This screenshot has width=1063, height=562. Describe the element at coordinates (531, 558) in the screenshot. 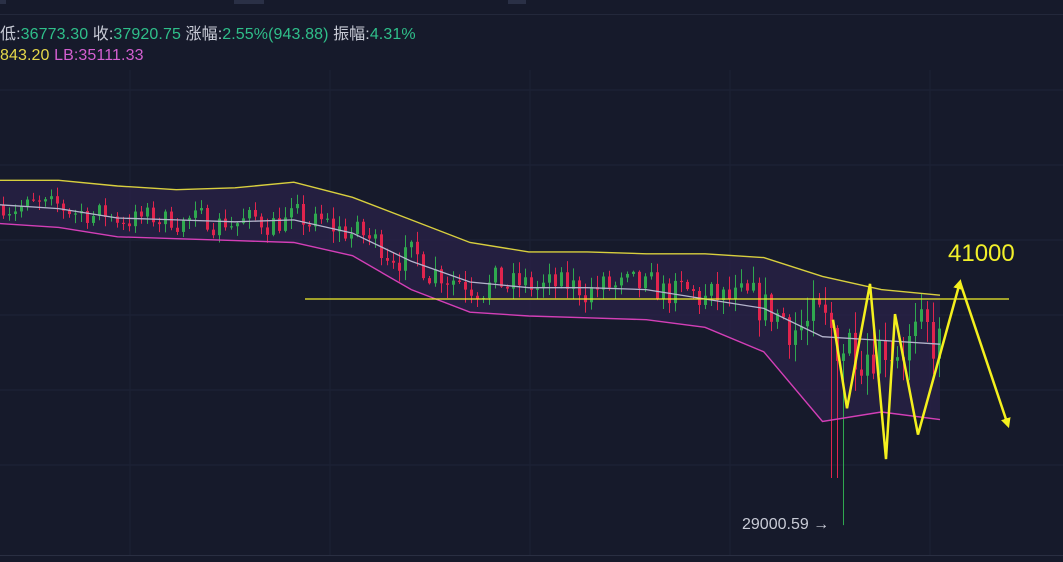

I see `bottom-axis-bar` at that location.